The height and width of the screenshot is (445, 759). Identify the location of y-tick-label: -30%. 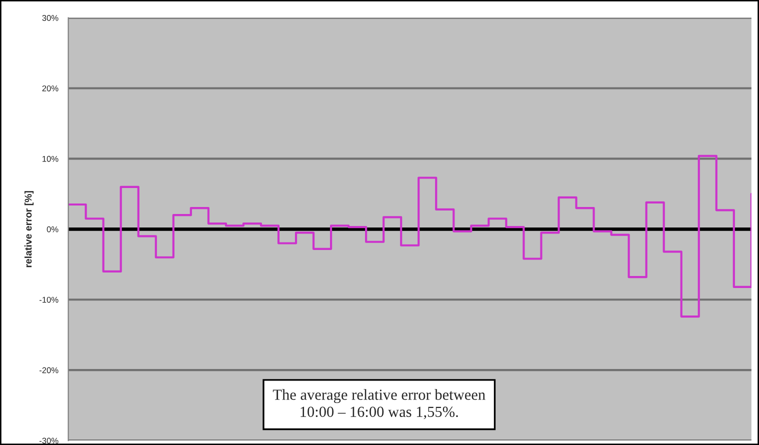
(49, 441).